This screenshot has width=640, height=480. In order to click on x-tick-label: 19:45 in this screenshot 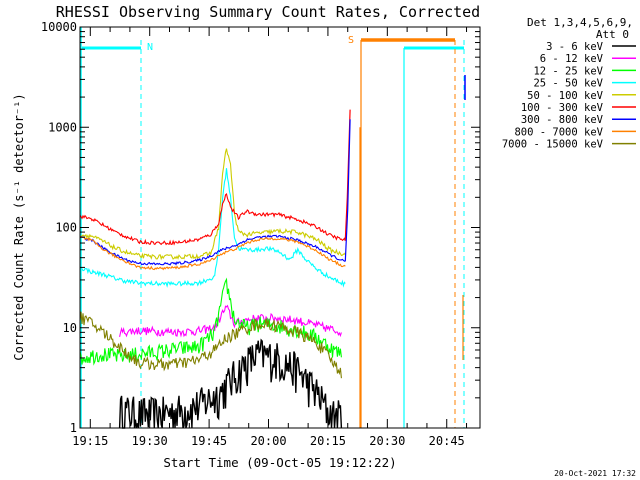, I will do `click(209, 441)`.